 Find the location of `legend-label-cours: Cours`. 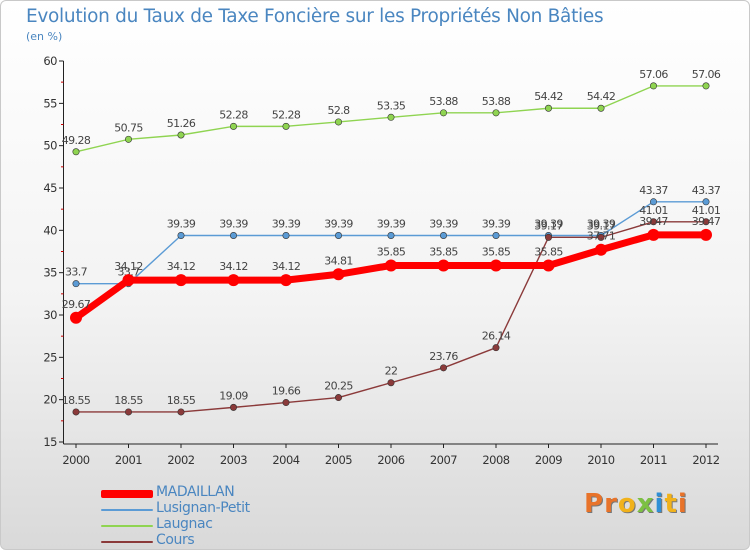

legend-label-cours: Cours is located at coordinates (175, 540).